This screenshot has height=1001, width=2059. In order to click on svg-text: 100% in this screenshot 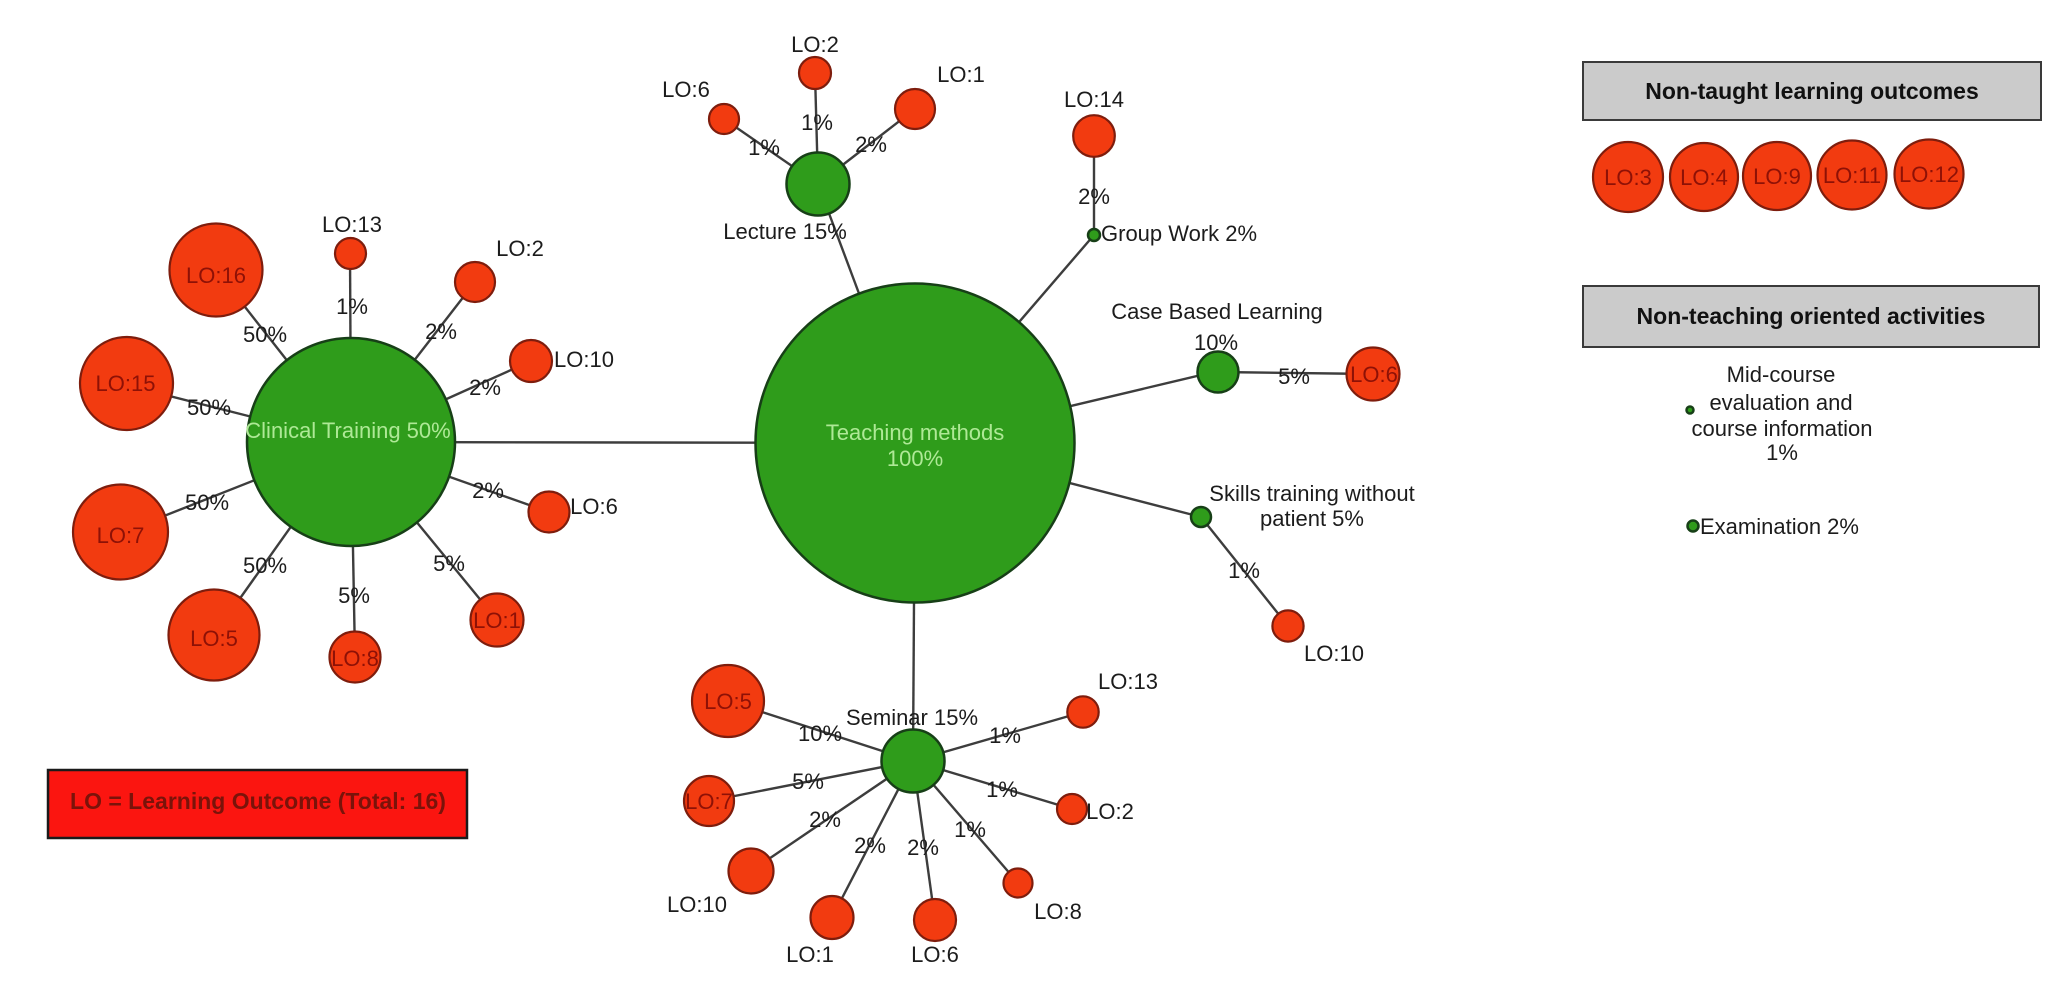, I will do `click(915, 458)`.